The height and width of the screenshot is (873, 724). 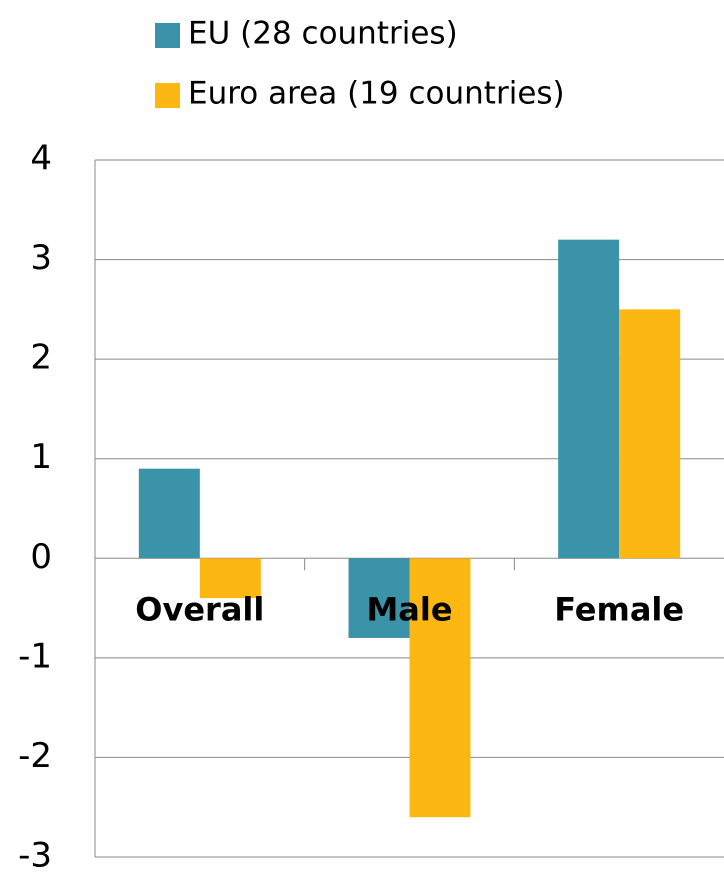 I want to click on y-tick-label: -2, so click(x=35, y=756).